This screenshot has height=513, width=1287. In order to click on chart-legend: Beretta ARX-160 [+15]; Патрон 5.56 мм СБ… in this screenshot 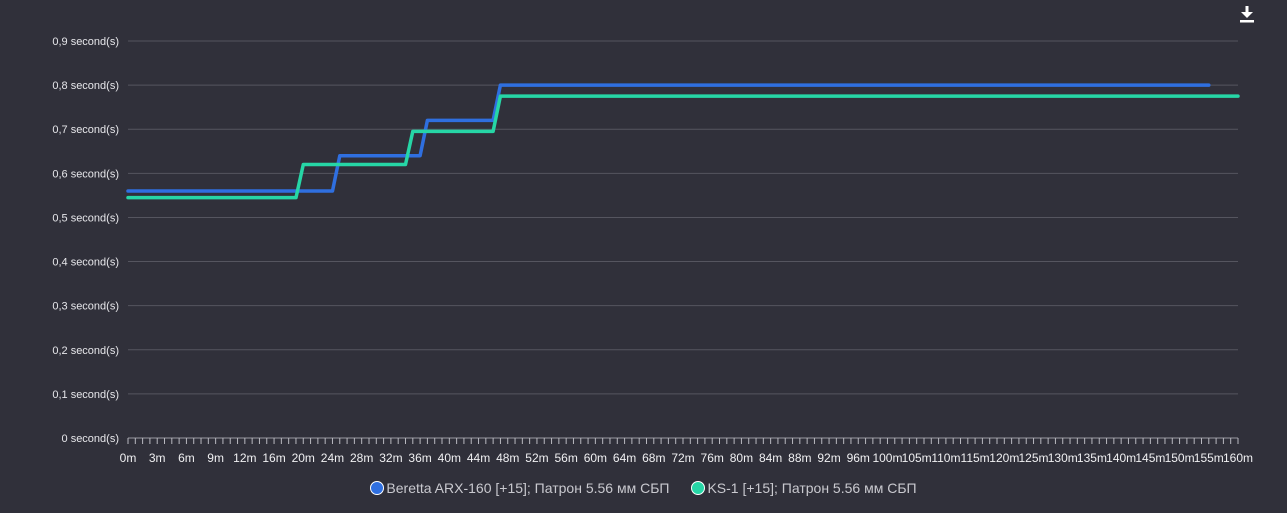, I will do `click(643, 488)`.